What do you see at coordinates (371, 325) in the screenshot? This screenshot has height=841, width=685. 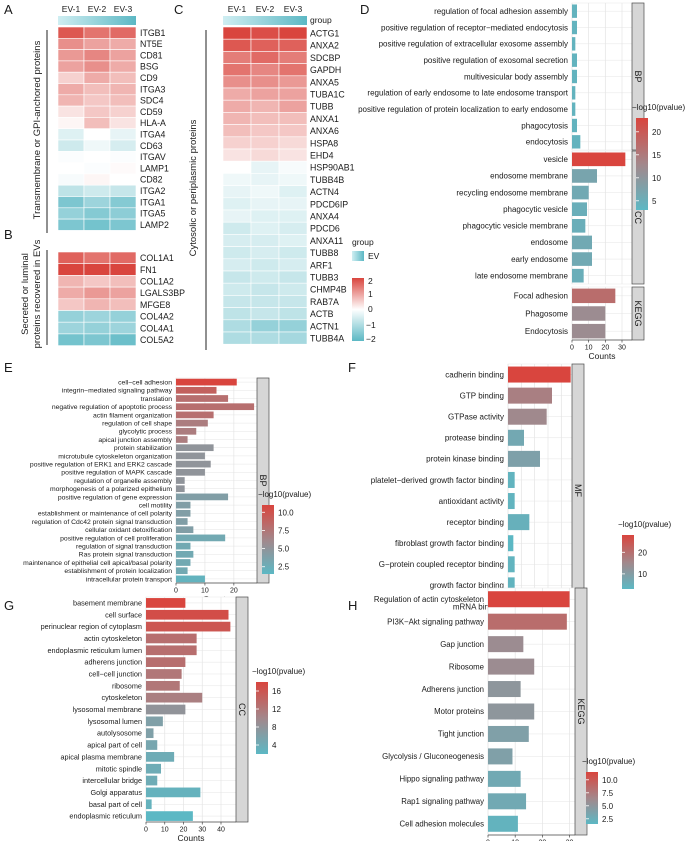 I see `legend-tick: −1` at bounding box center [371, 325].